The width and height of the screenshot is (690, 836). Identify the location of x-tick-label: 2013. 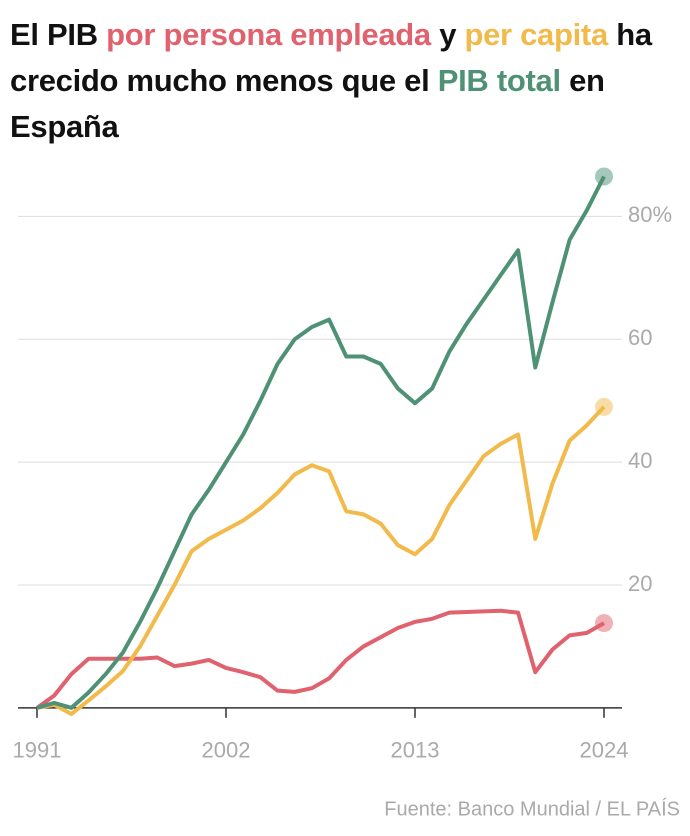
(415, 750).